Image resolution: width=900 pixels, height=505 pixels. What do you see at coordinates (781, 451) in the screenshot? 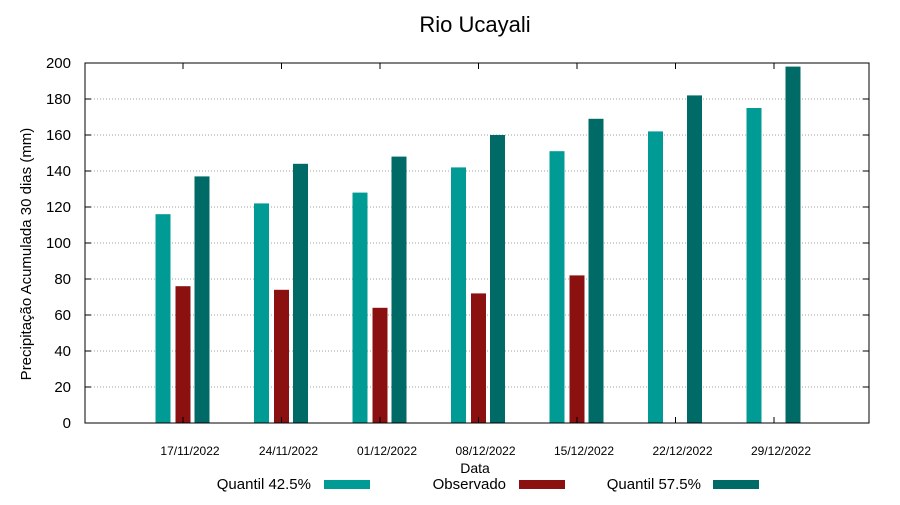
I see `x-tick-label: 29/12/2022` at bounding box center [781, 451].